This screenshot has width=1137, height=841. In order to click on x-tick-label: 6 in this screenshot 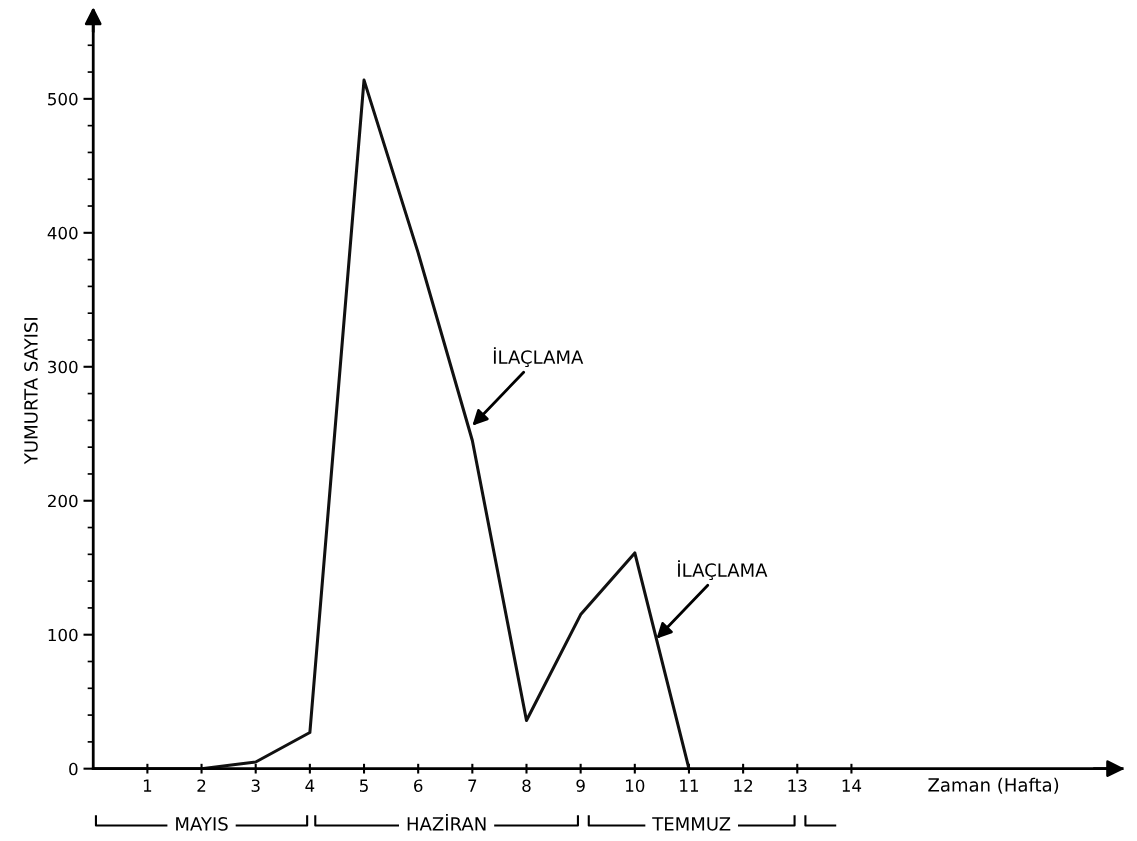, I will do `click(418, 785)`.